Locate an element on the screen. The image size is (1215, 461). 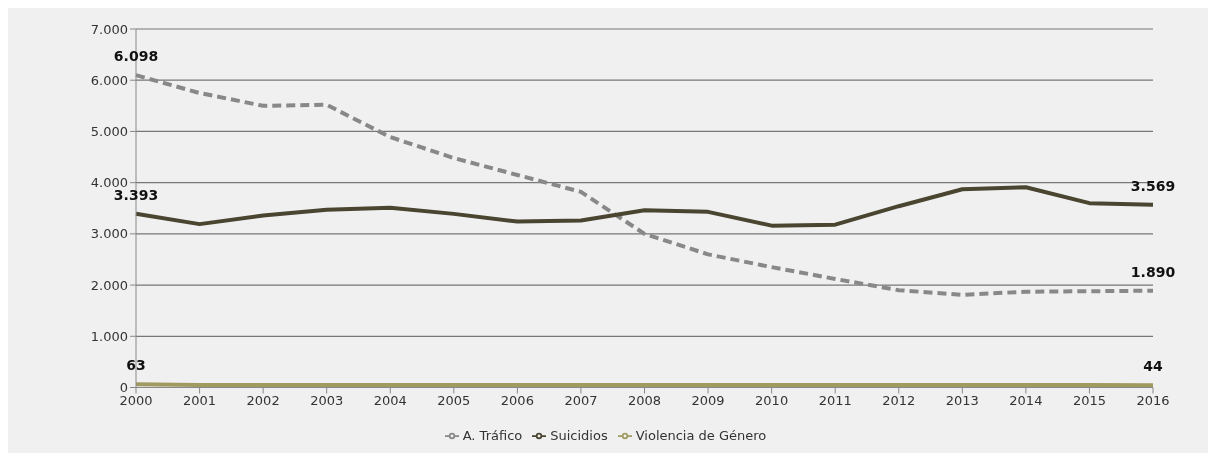
y-tick-label: 6.000 is located at coordinates (109, 80).